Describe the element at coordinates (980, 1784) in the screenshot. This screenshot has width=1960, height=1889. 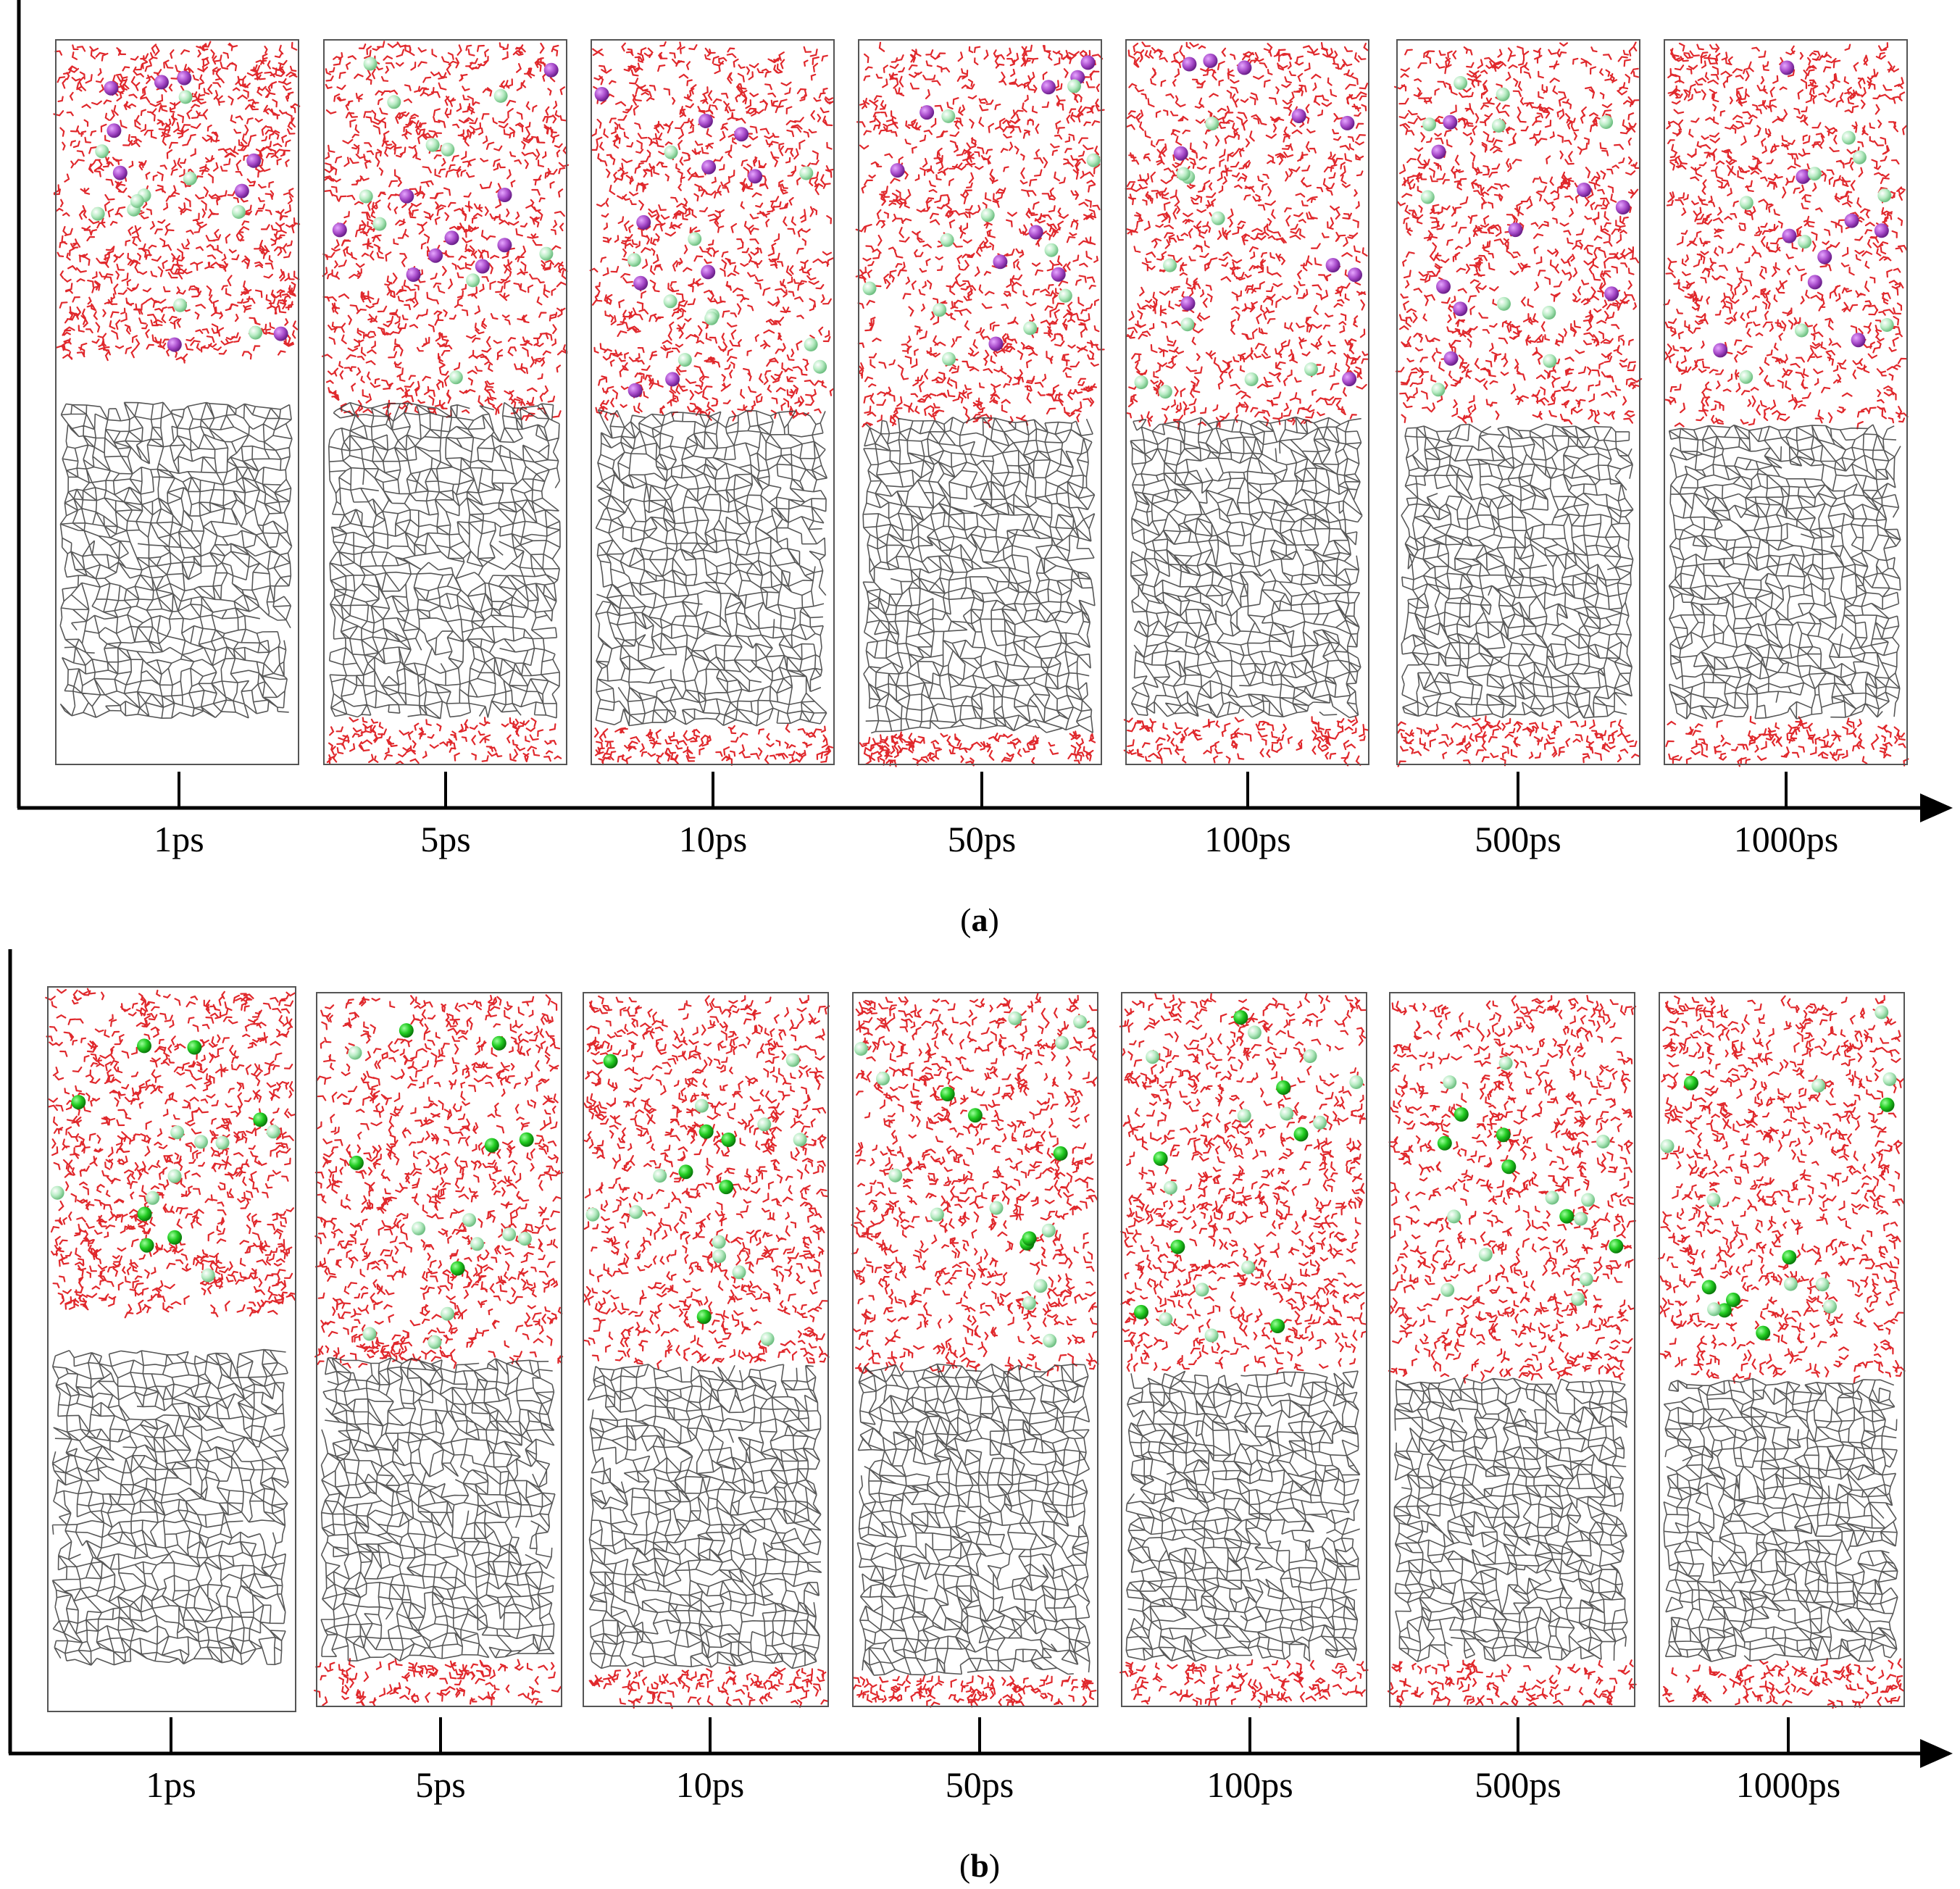
I see `time-label-b-4: 50ps` at that location.